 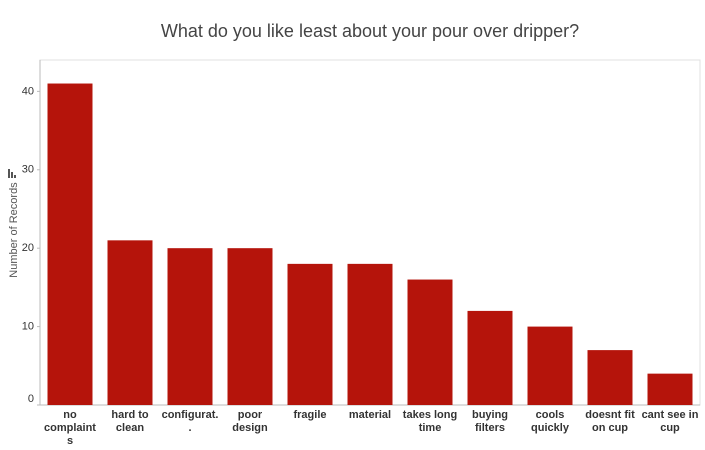 I want to click on x-tick-label: buying filters, so click(x=490, y=421).